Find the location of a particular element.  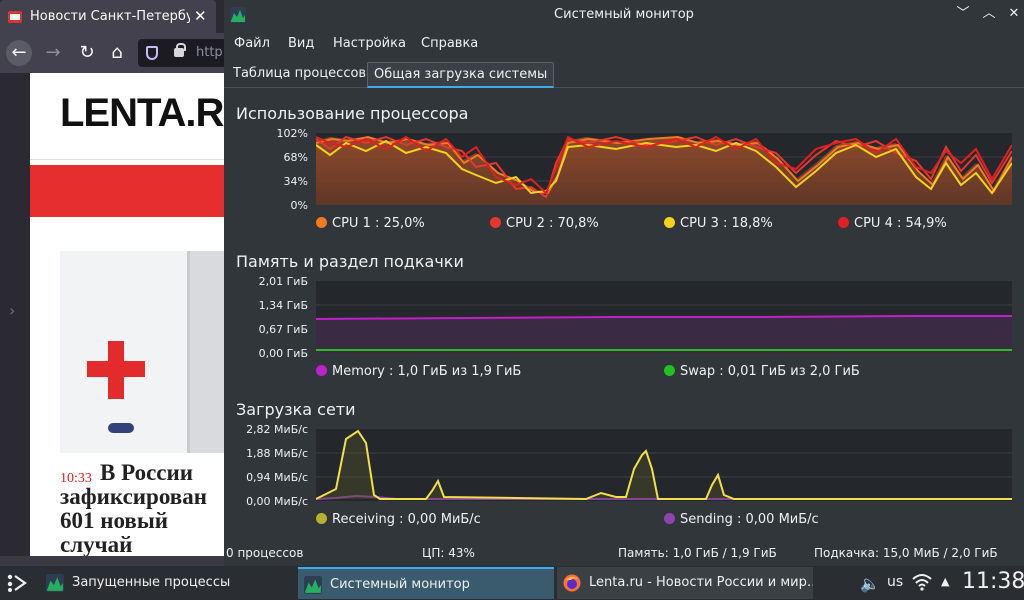

minimize-button: ﹀ is located at coordinates (963, 13).